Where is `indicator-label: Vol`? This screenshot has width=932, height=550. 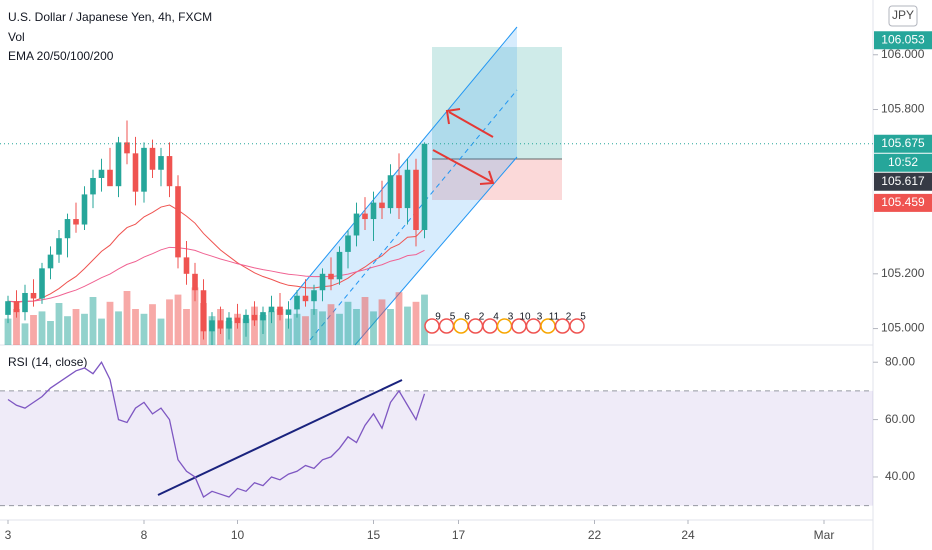 indicator-label: Vol is located at coordinates (16, 37).